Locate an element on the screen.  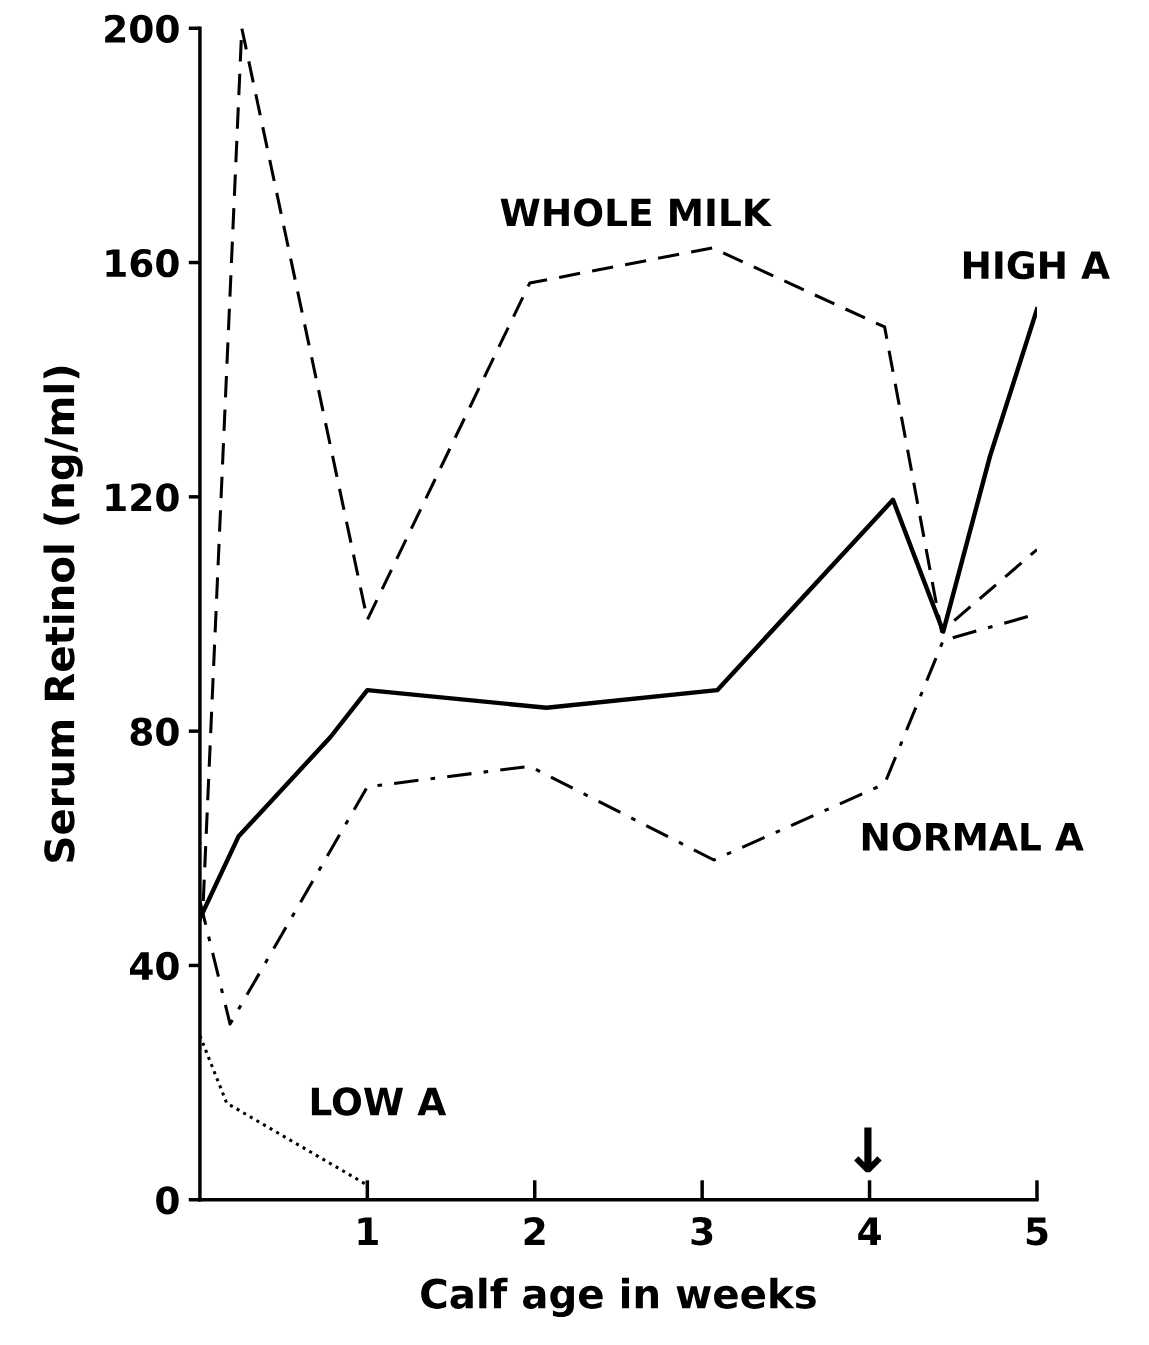
x-tick-label: 3 is located at coordinates (702, 1231).